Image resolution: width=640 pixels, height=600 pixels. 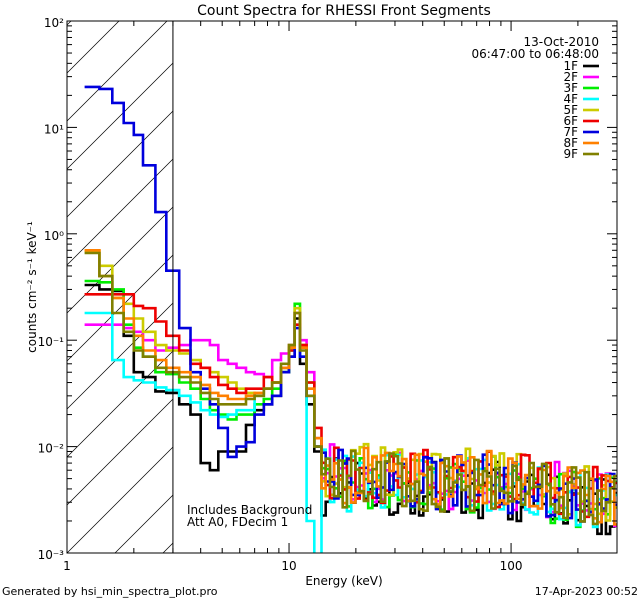 What do you see at coordinates (51, 342) in the screenshot?
I see `y-tick-label: 10⁻¹` at bounding box center [51, 342].